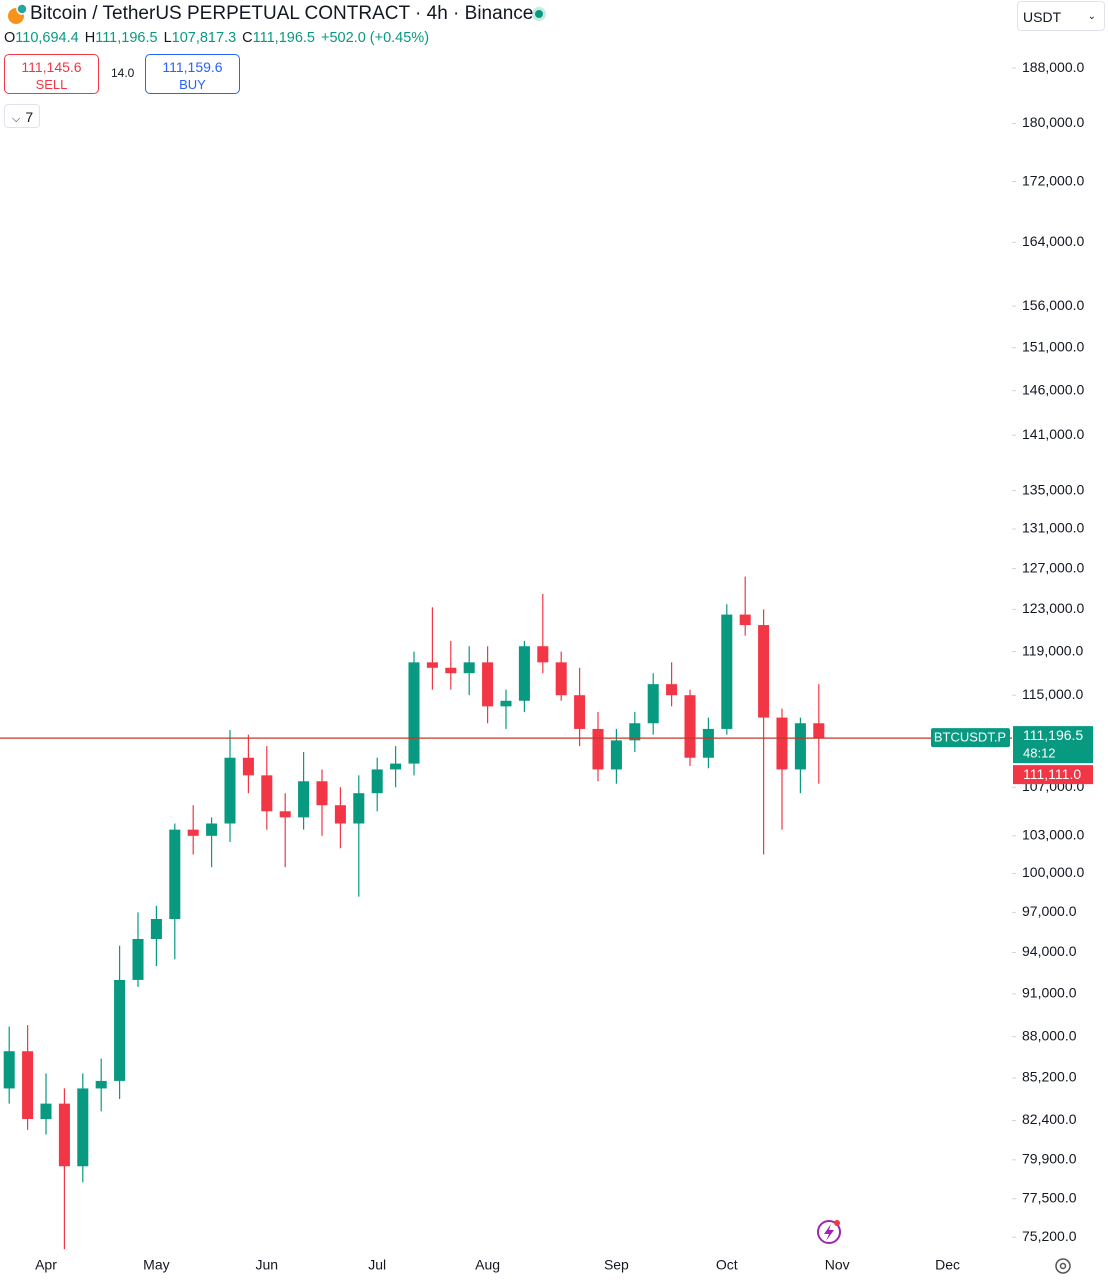 The width and height of the screenshot is (1108, 1280). What do you see at coordinates (47, 38) in the screenshot?
I see `ohlc-value: 110,694.4` at bounding box center [47, 38].